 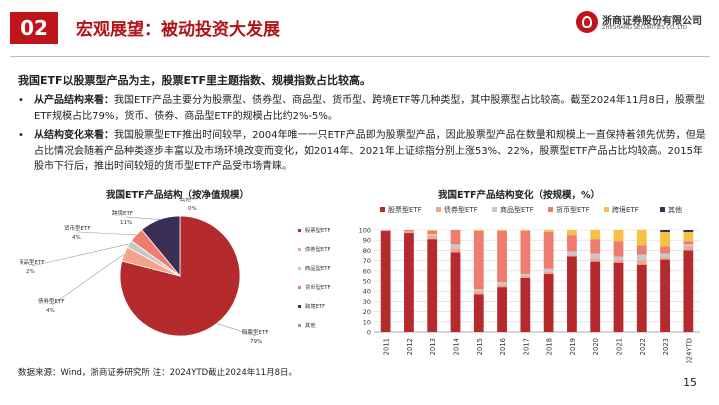 What do you see at coordinates (318, 230) in the screenshot?
I see `pie-legend-label-0: 股票型ETF` at bounding box center [318, 230].